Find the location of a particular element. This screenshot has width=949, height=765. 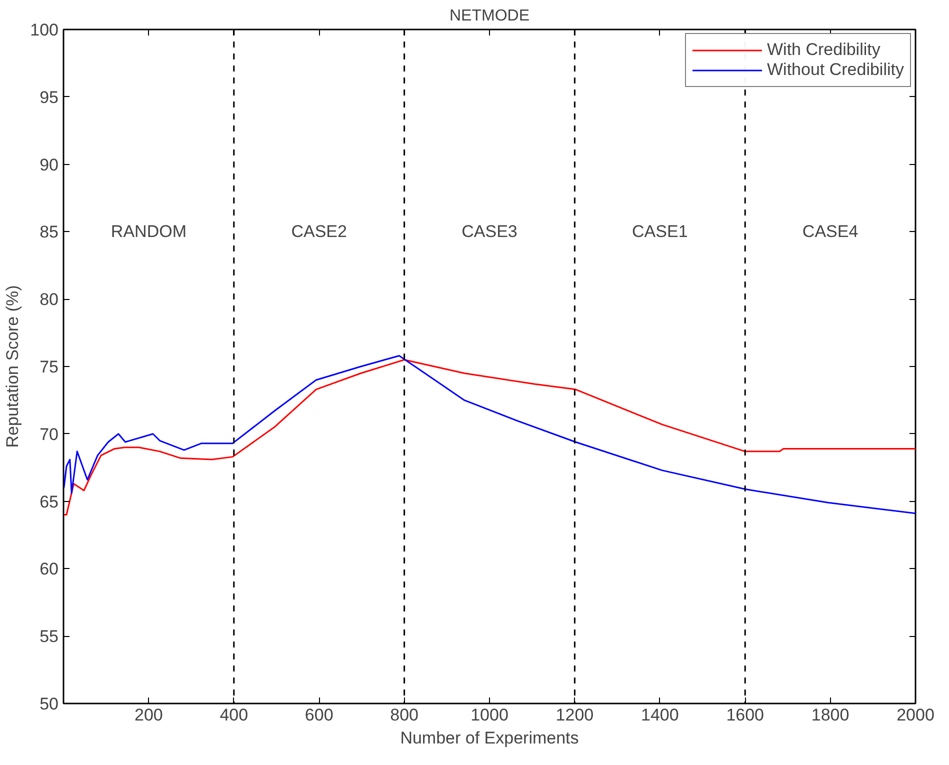

annotation: CASE1 is located at coordinates (660, 232).